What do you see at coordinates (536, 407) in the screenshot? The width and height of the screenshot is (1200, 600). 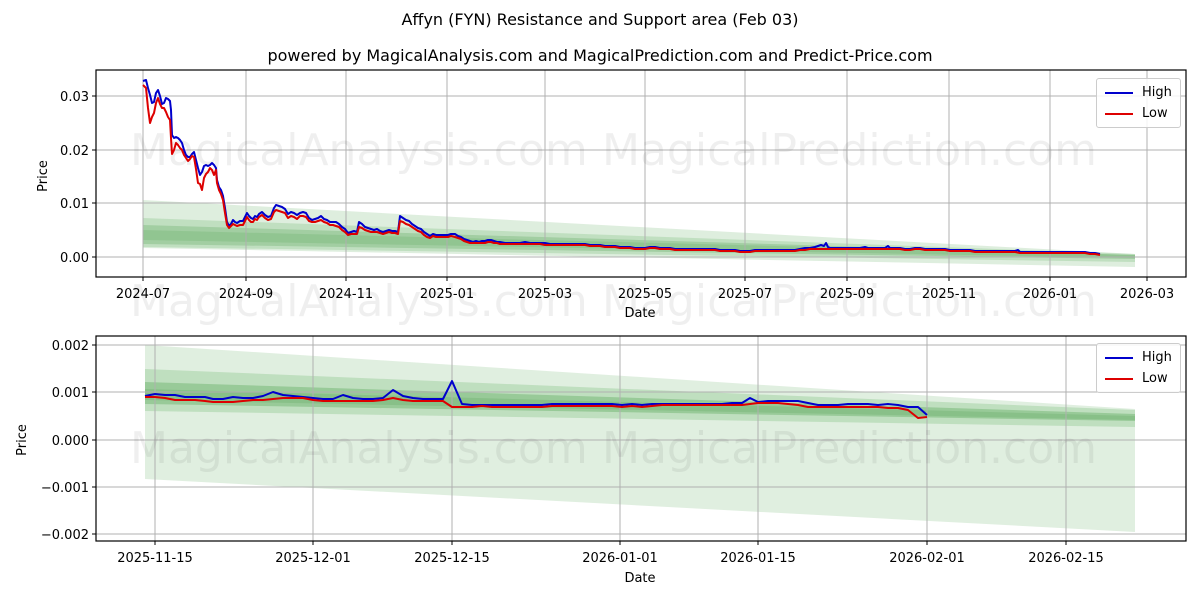 I see `bottom-low-line` at bounding box center [536, 407].